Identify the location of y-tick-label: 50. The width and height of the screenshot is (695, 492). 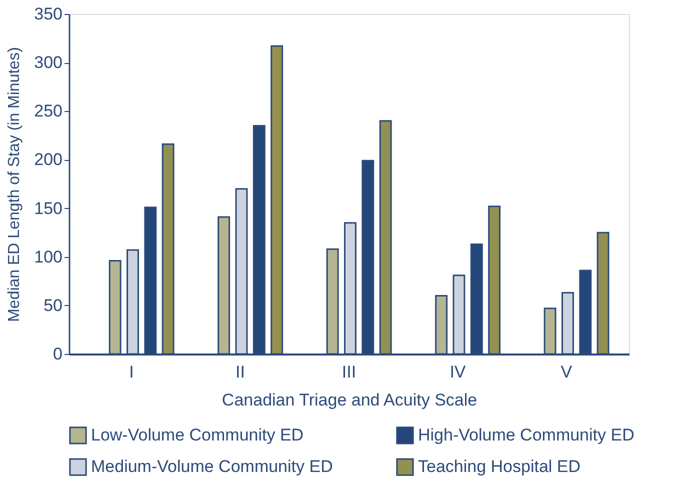
(53, 305).